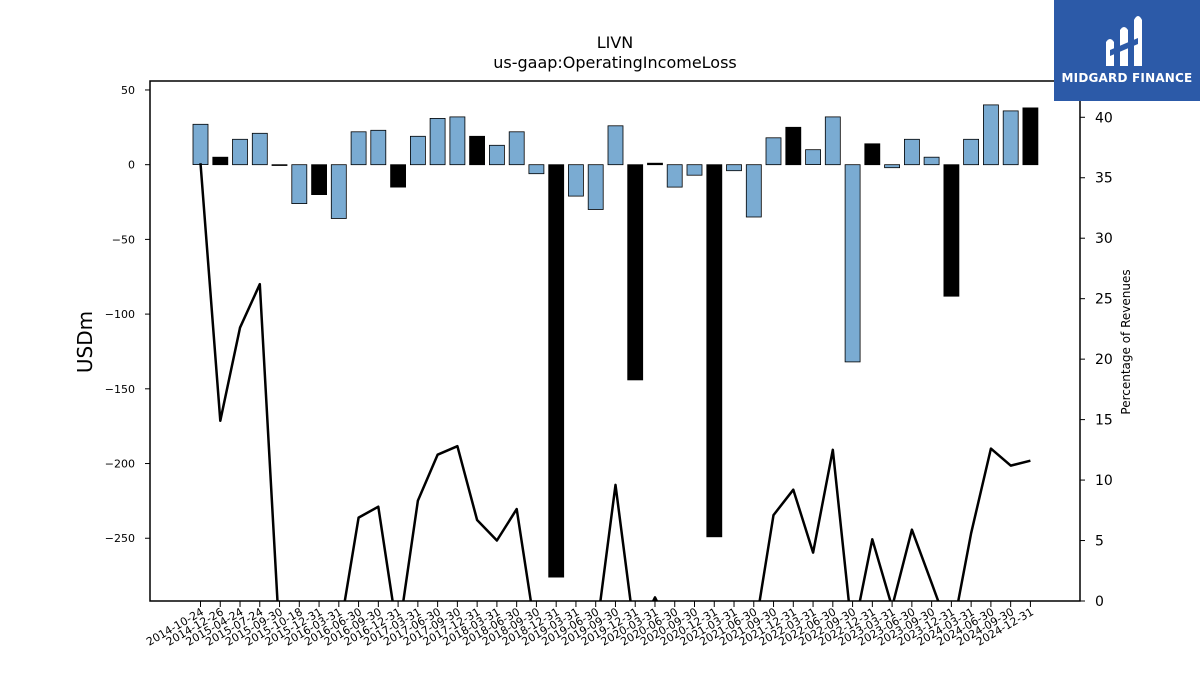 The height and width of the screenshot is (675, 1200). I want to click on brand-logo: MIDGARD FINANCE, so click(1127, 50).